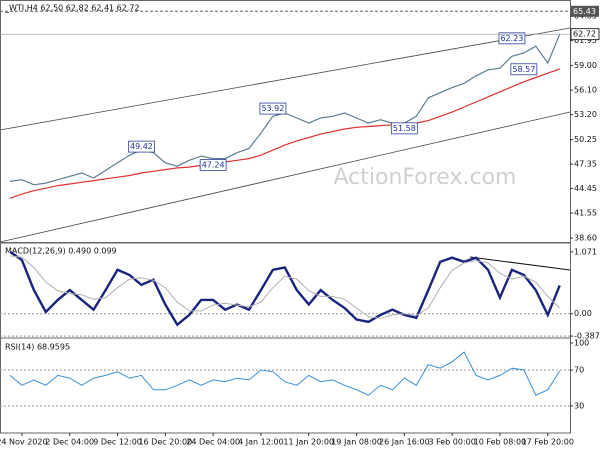  Describe the element at coordinates (117, 442) in the screenshot. I see `x-tick-label: 9 Dec 12:00` at that location.